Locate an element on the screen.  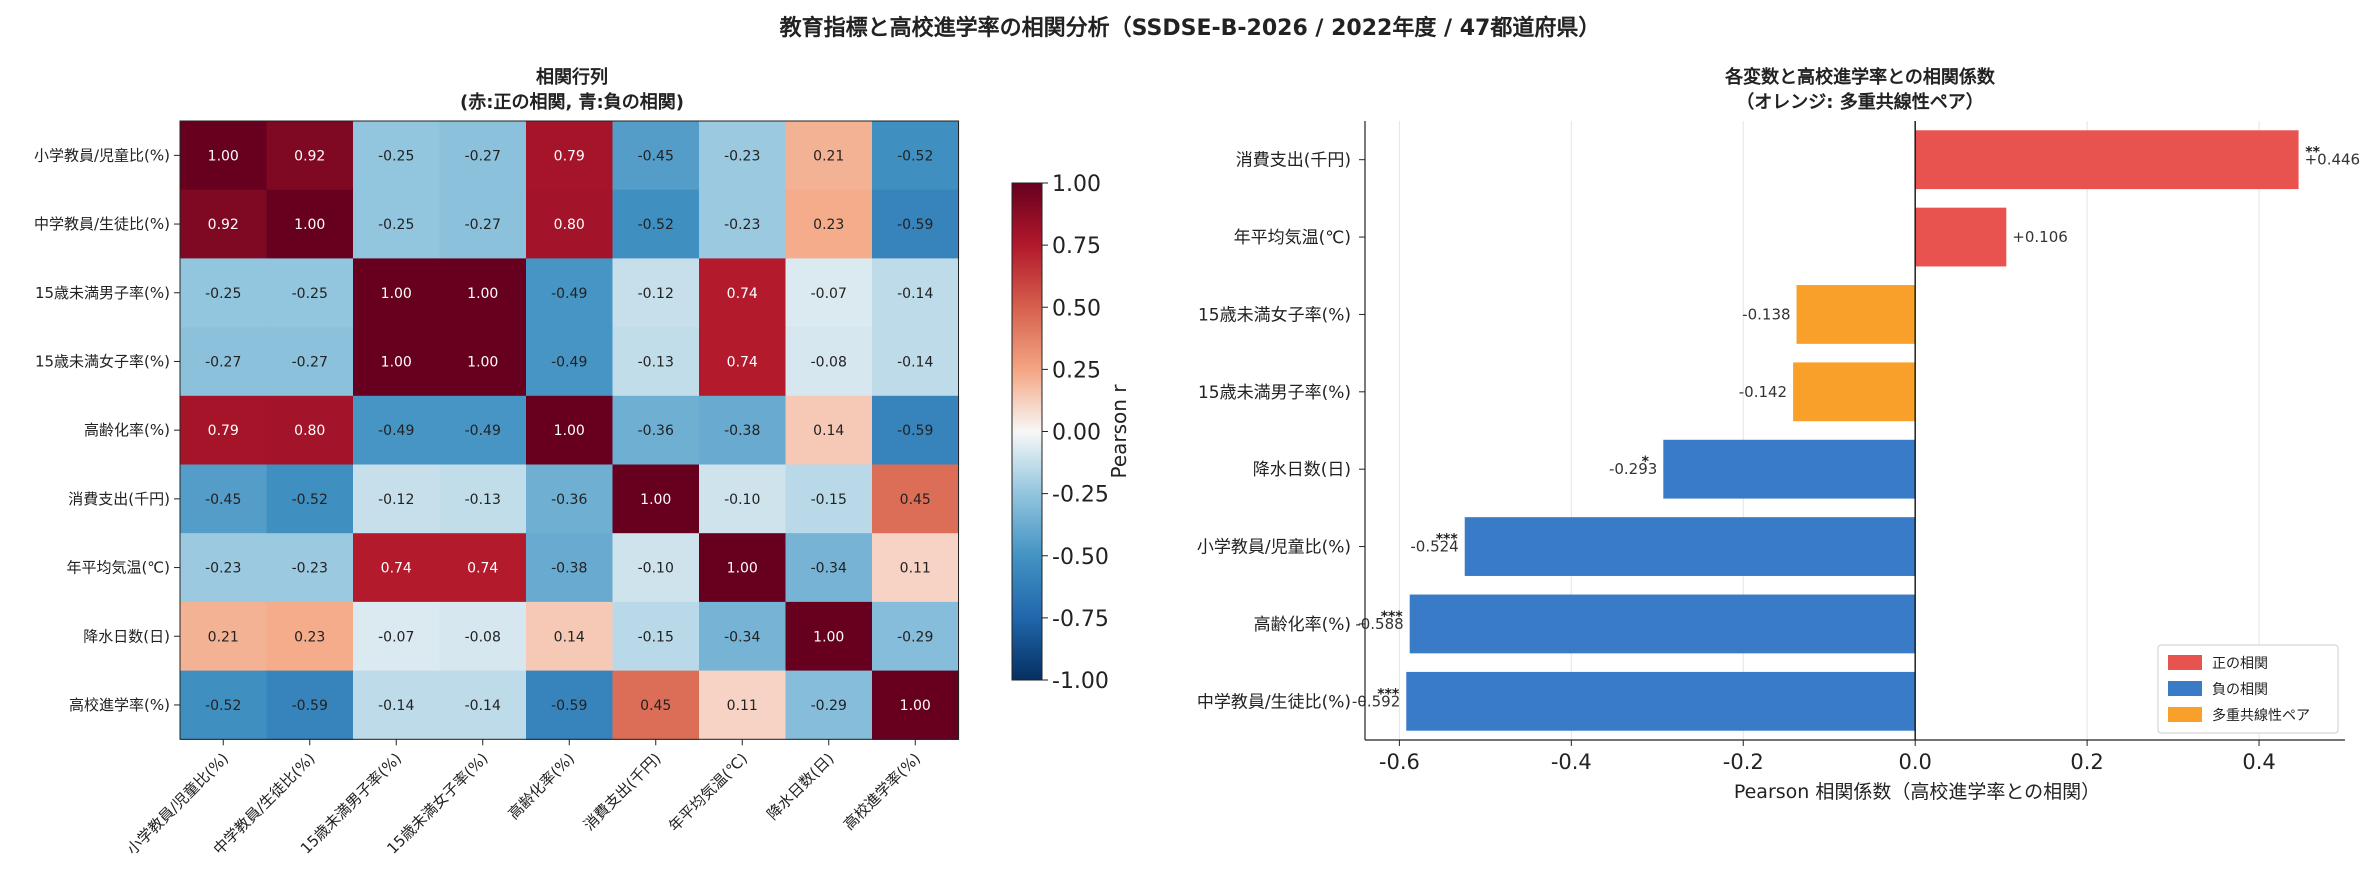
bar-value-label: -0.524 is located at coordinates (1434, 547).